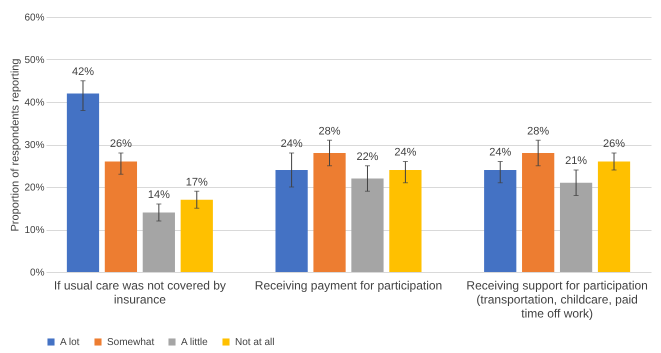  I want to click on legend-label: Not at all, so click(254, 342).